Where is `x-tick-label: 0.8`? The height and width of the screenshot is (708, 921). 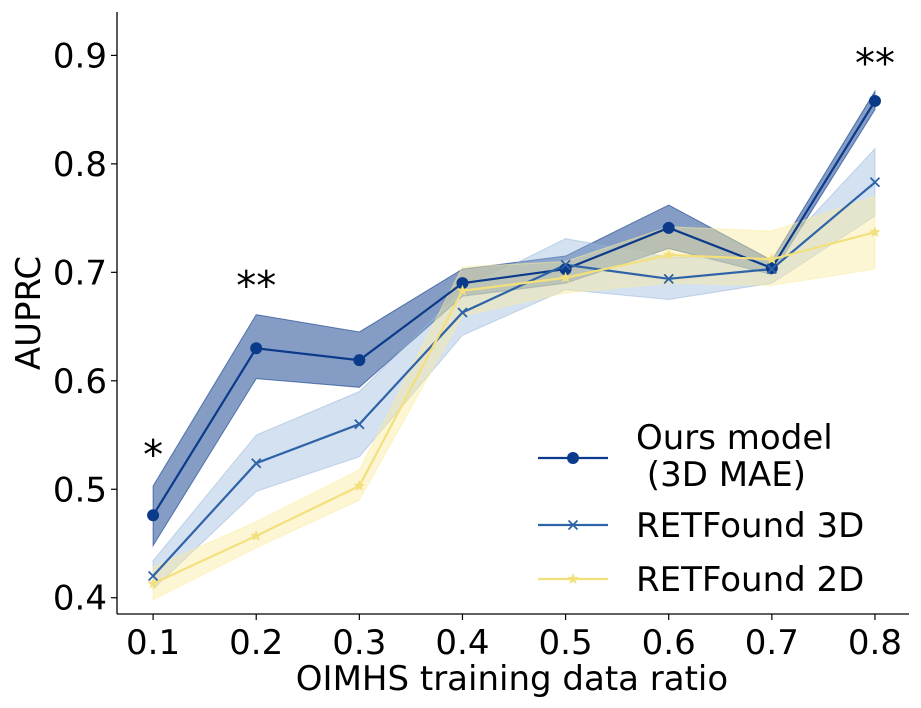 x-tick-label: 0.8 is located at coordinates (875, 643).